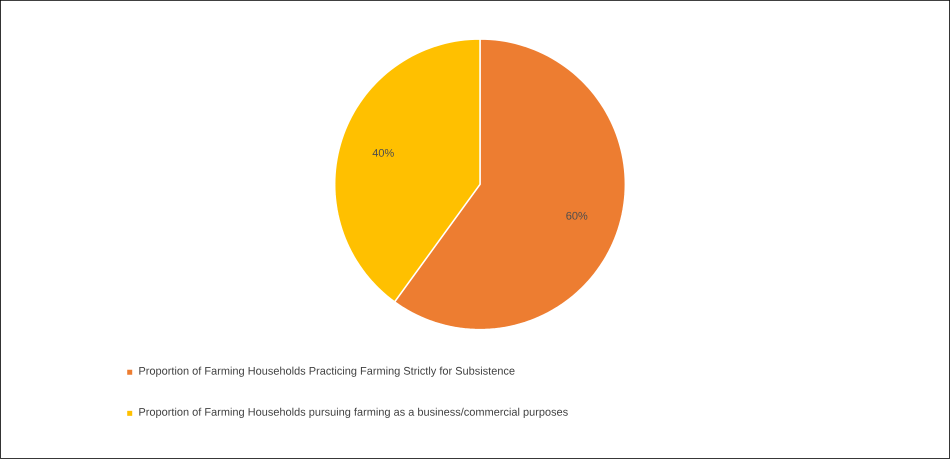 Image resolution: width=950 pixels, height=459 pixels. Describe the element at coordinates (383, 153) in the screenshot. I see `data-label: 40%` at that location.